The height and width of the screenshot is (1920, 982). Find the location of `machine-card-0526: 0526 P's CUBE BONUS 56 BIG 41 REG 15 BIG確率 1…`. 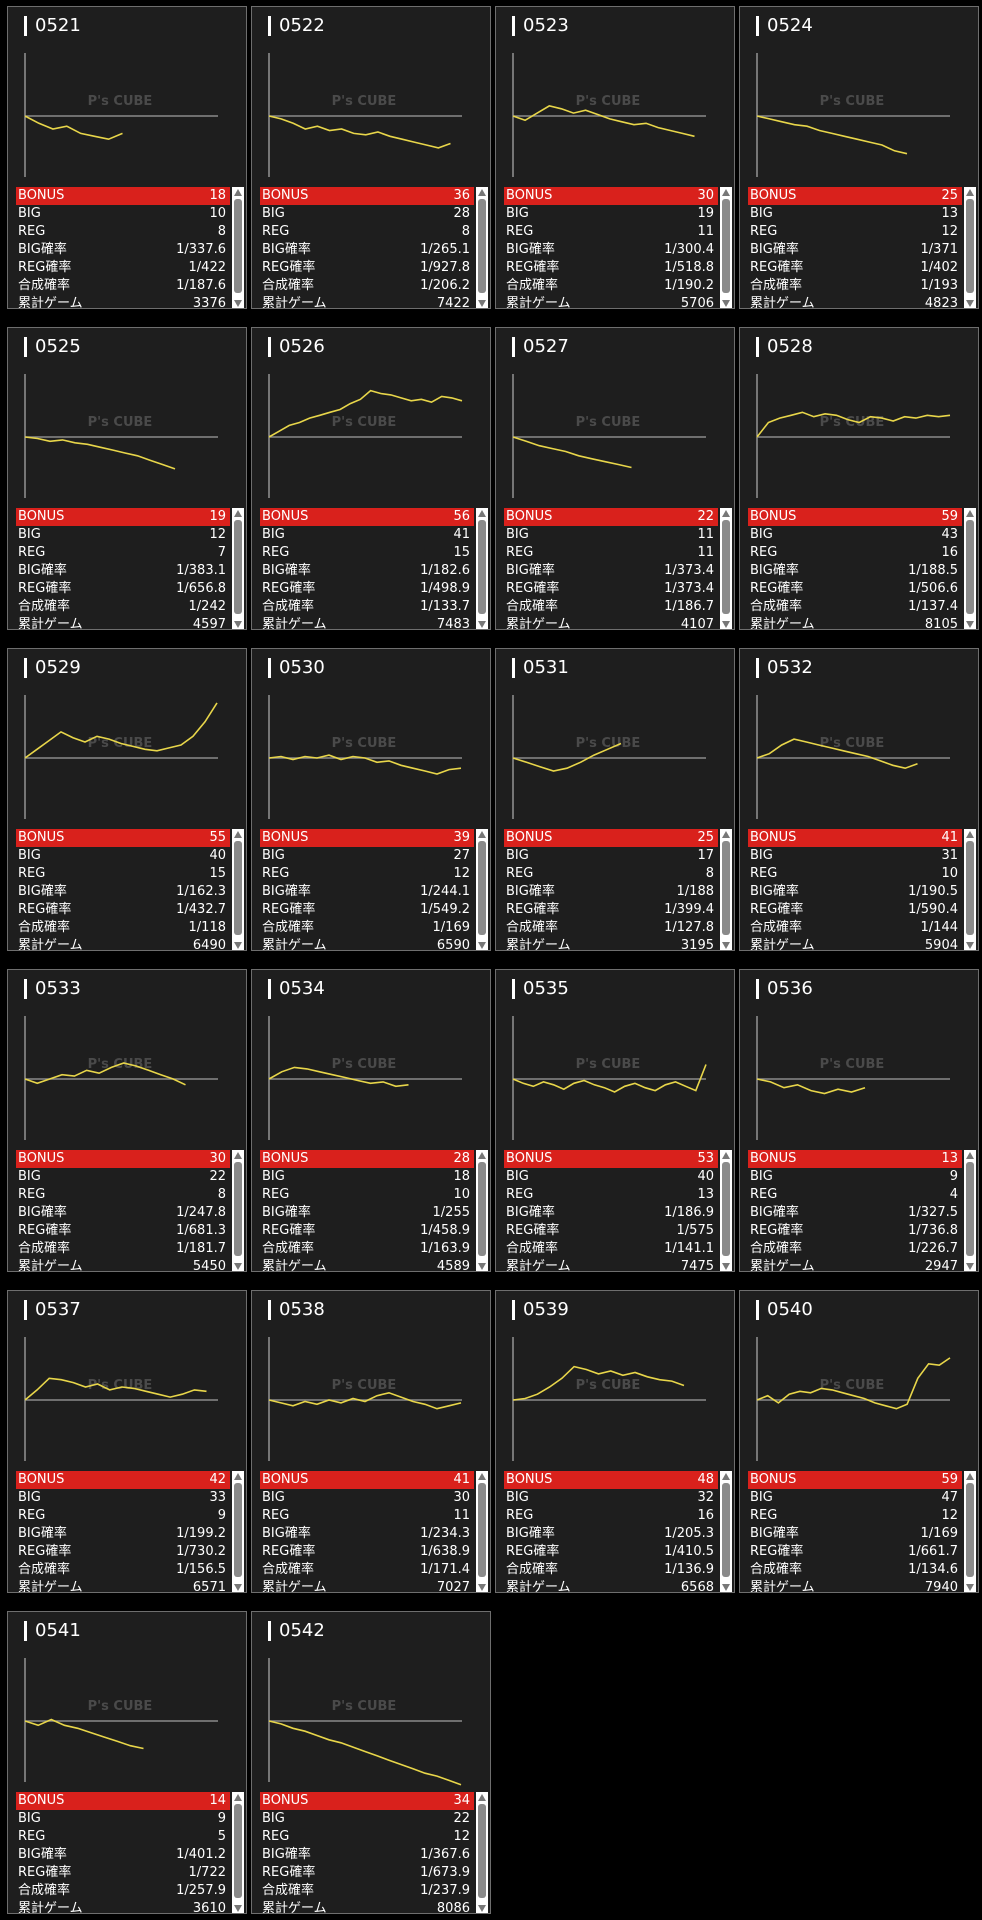

machine-card-0526: 0526 P's CUBE BONUS 56 BIG 41 REG 15 BIG確率 1… is located at coordinates (371, 478).